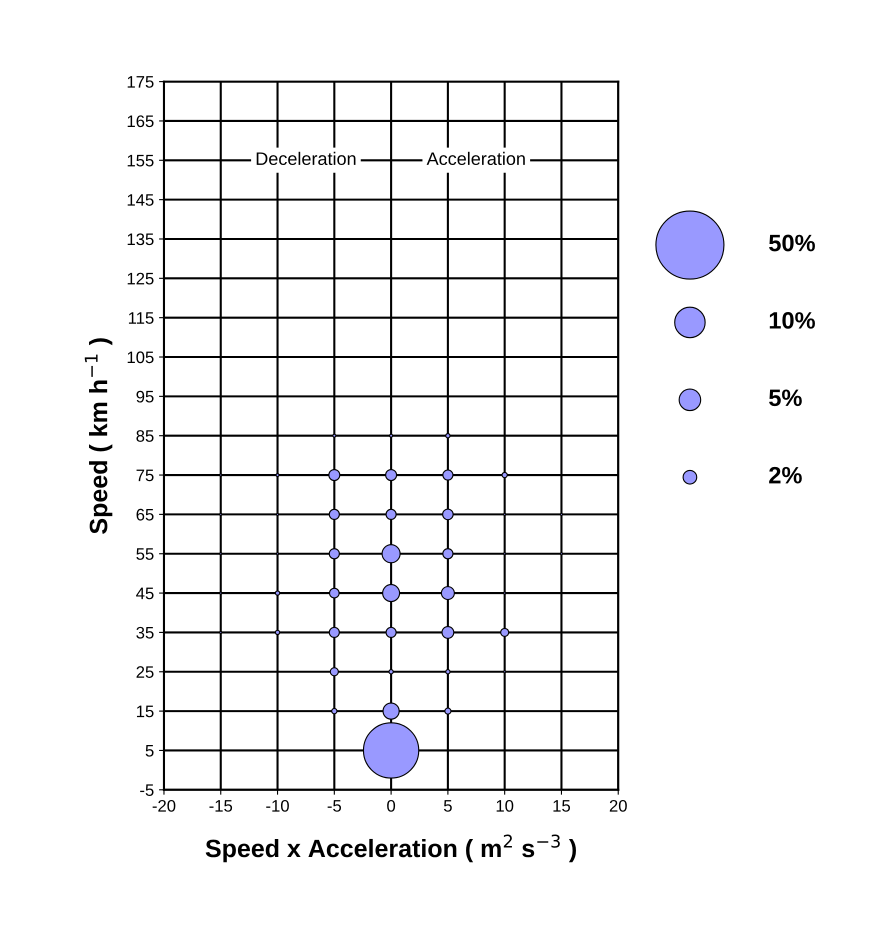 The width and height of the screenshot is (896, 938). What do you see at coordinates (141, 239) in the screenshot?
I see `y-tick-label: 135` at bounding box center [141, 239].